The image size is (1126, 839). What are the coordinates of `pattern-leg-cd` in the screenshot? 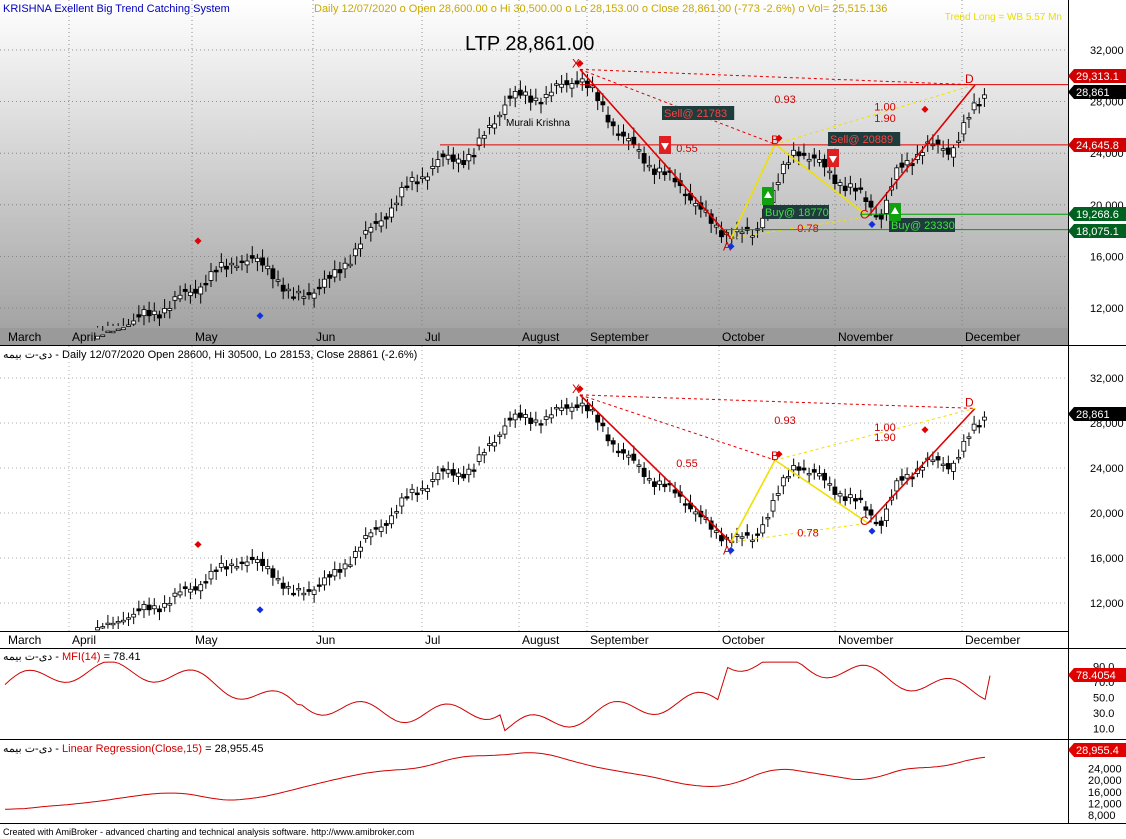 It's located at (921, 150).